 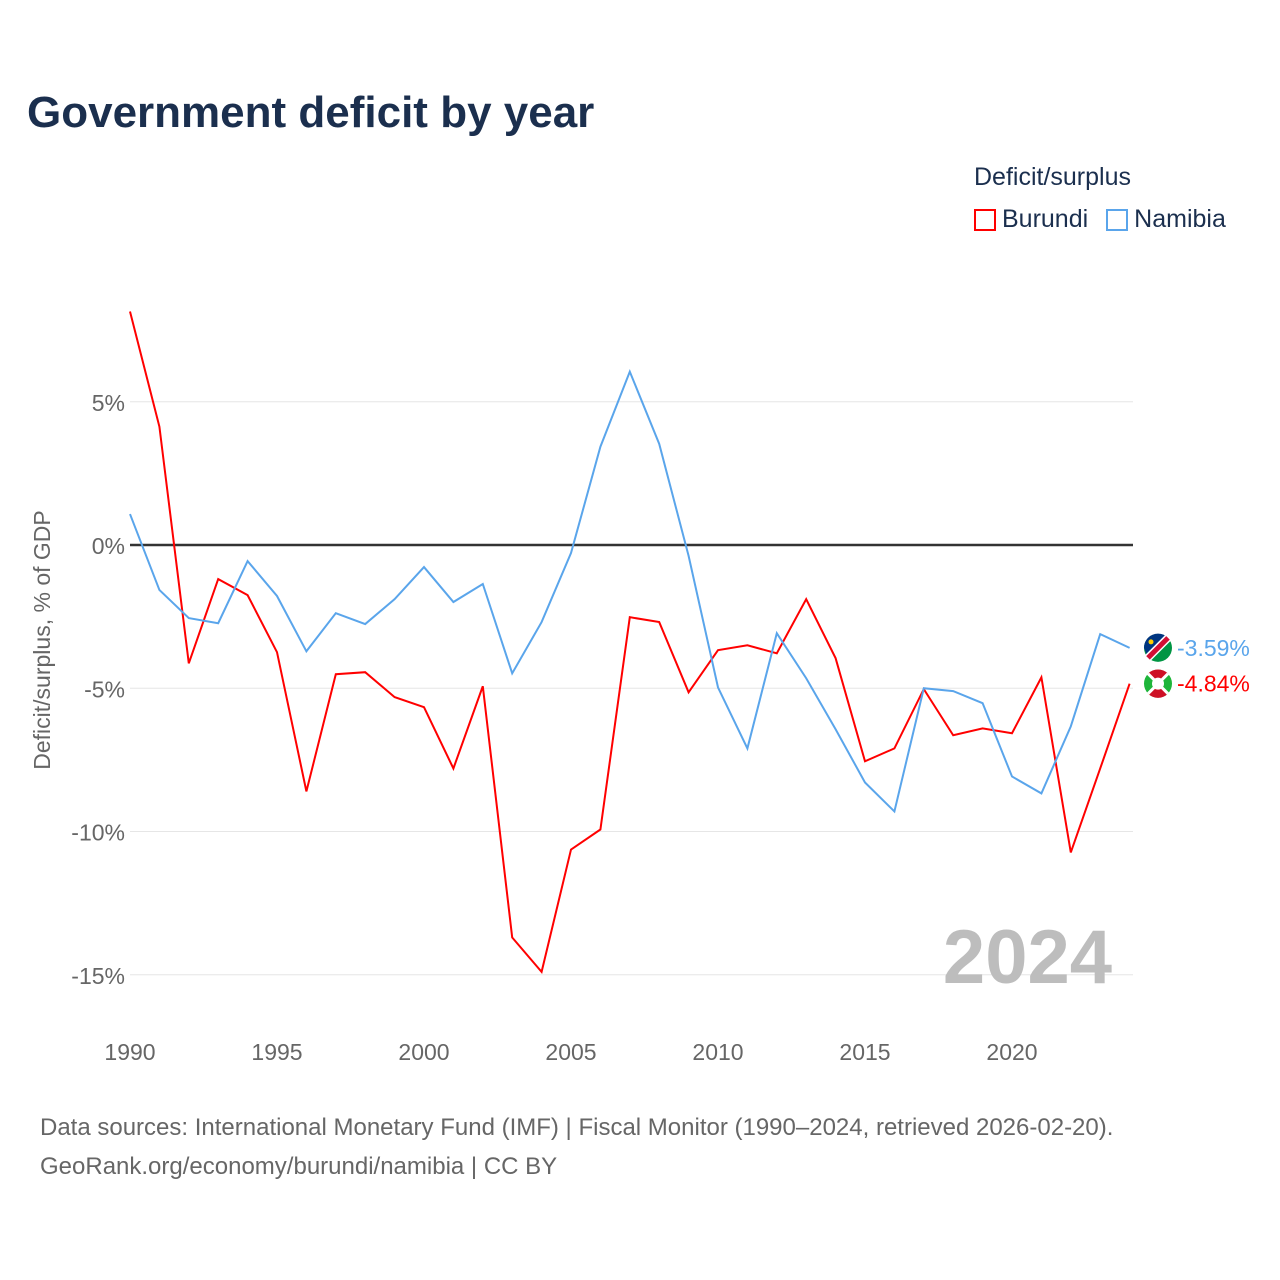 I want to click on legend-title: Deficit/surplus, so click(x=1052, y=177).